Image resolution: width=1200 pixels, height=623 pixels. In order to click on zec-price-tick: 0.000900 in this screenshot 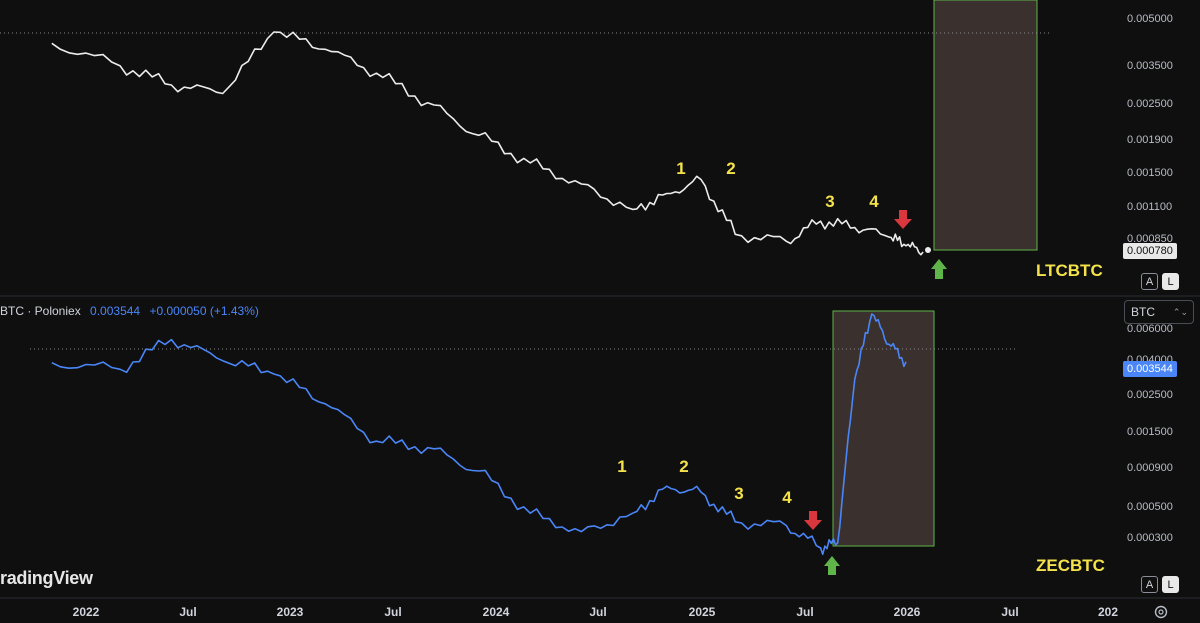, I will do `click(1150, 468)`.